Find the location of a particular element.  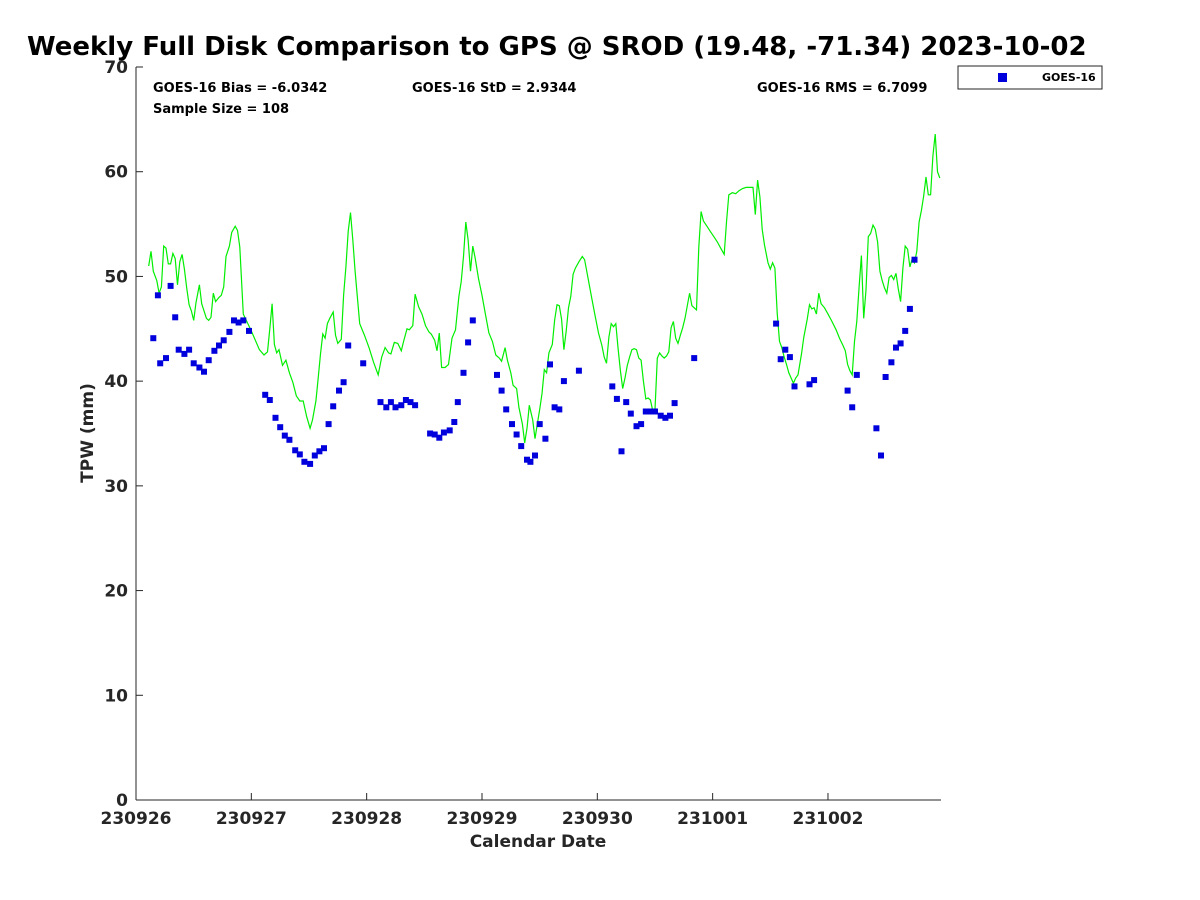

y-tick-label: 60 is located at coordinates (116, 173).